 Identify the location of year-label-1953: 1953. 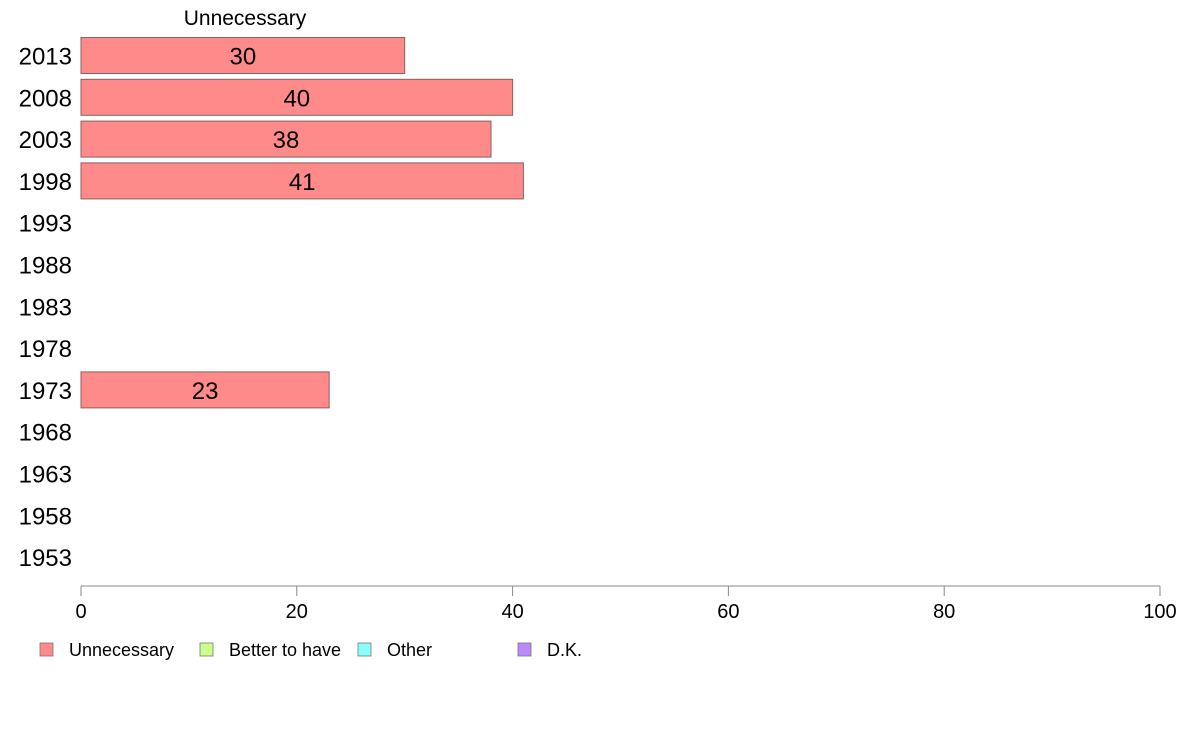
(45, 558).